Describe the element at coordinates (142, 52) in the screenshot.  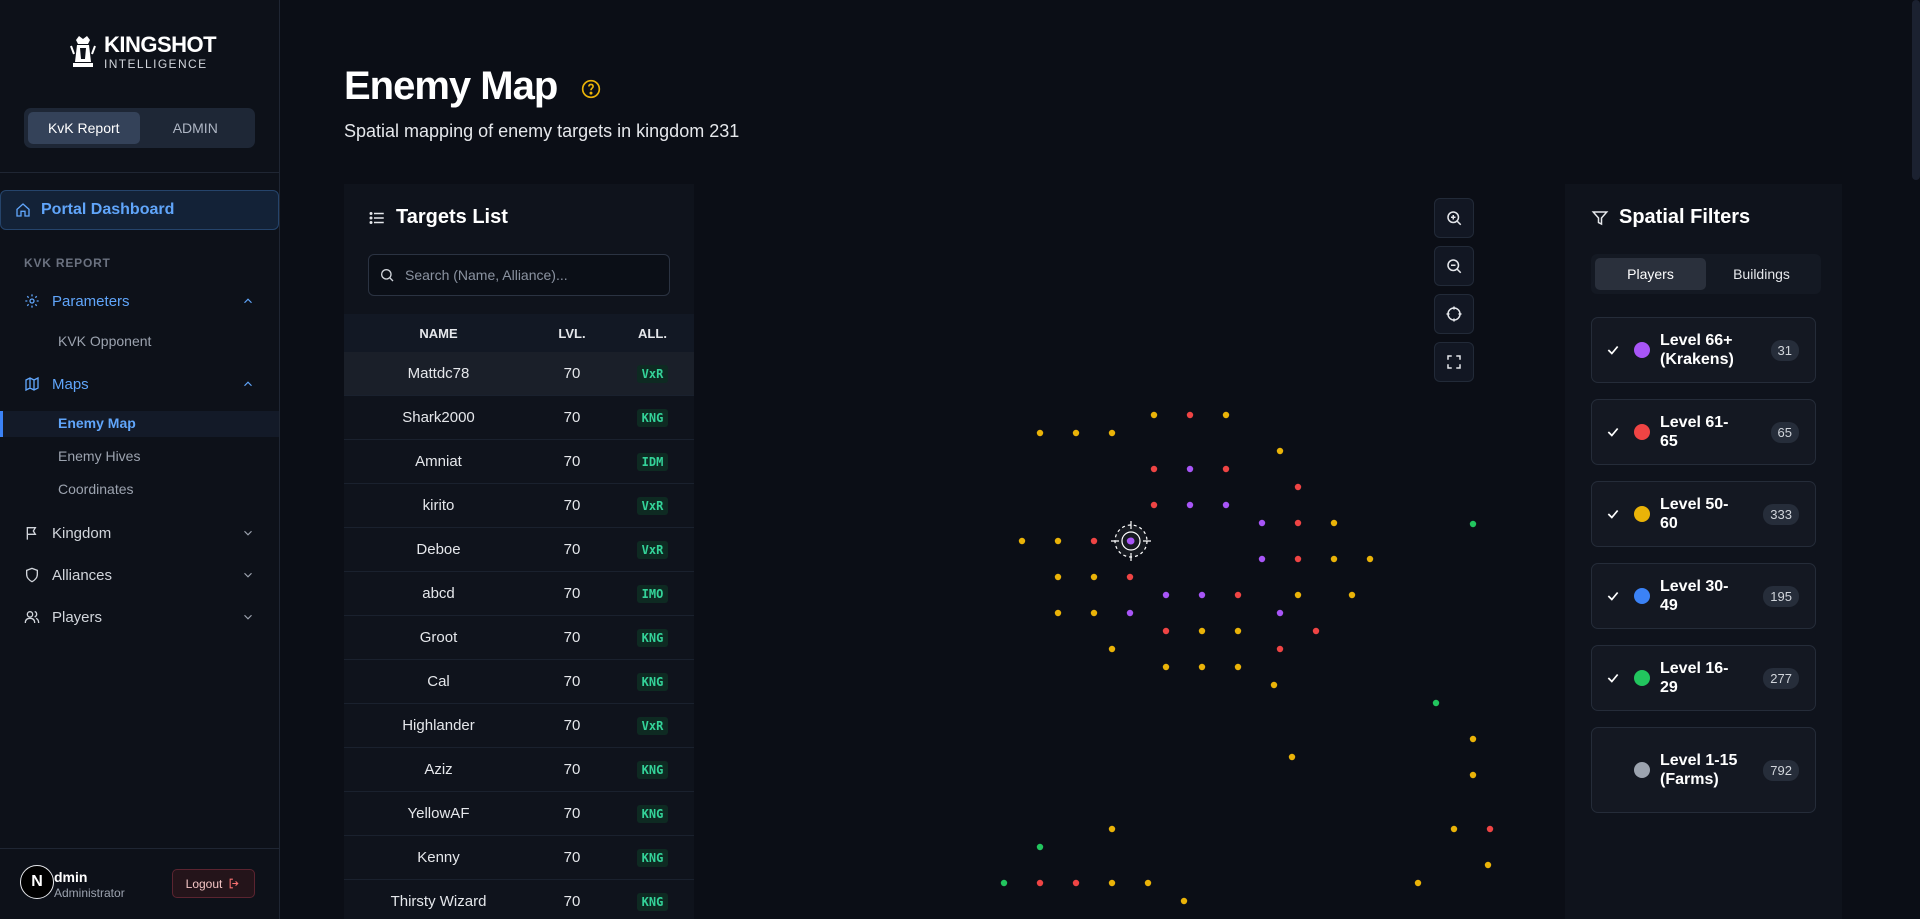
I see `brand-logo: KINGSHOT INTELLIGENCE` at that location.